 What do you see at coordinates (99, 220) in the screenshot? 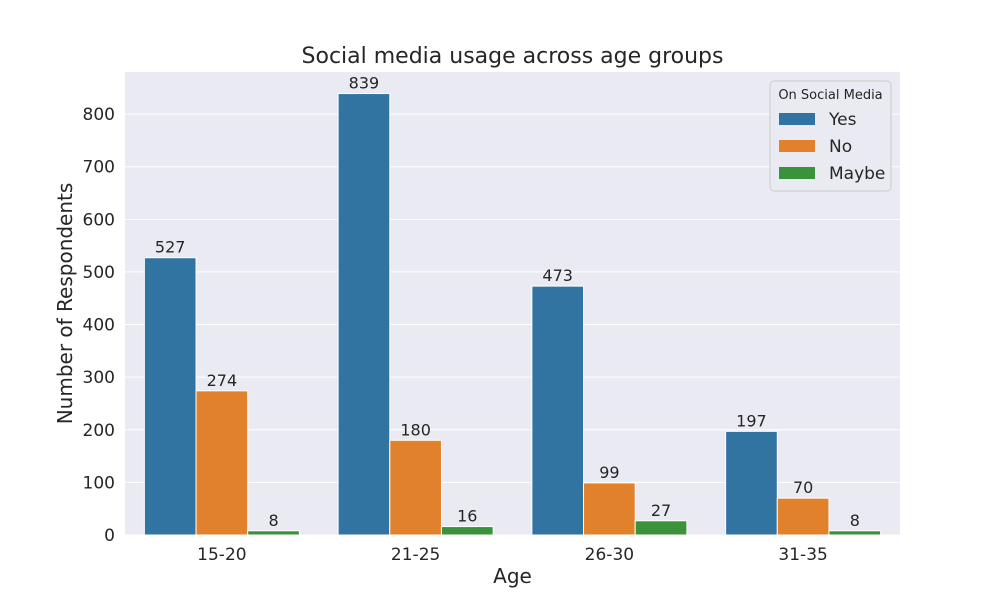
I see `y-tick-label: 600` at bounding box center [99, 220].